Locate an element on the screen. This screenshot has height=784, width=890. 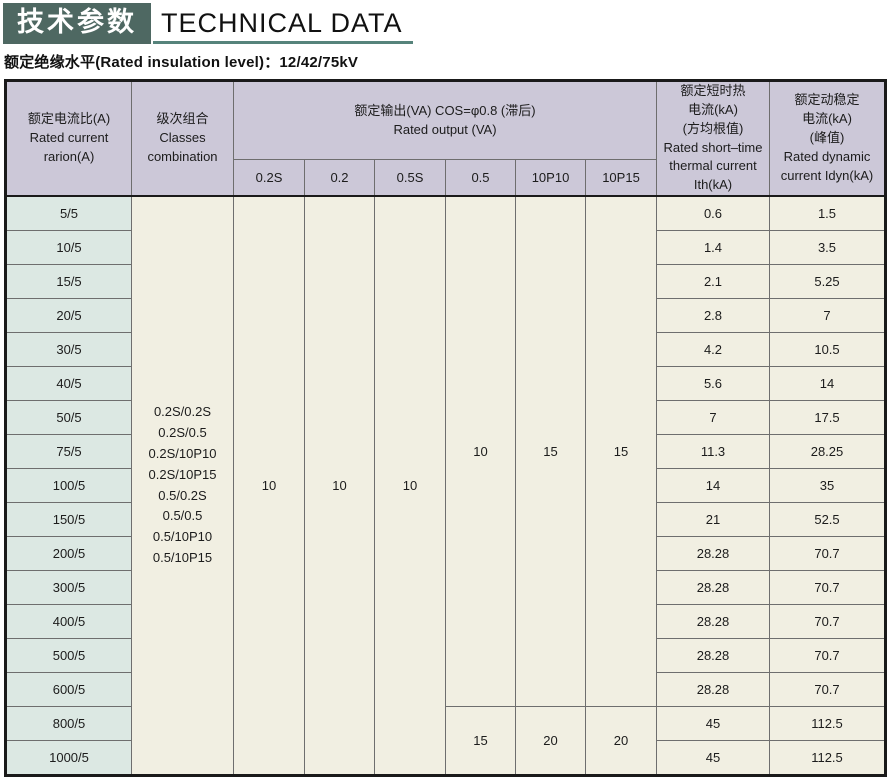
header-row-sub: 0.2S 0.2 0.5S 0.5 10P10 10P15 is located at coordinates (446, 178).